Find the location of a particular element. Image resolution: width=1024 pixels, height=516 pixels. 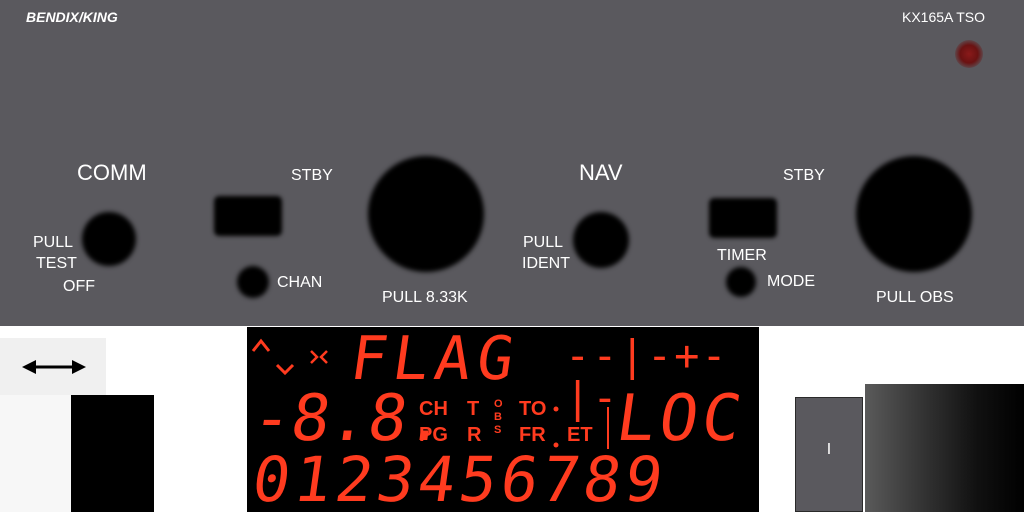

nav-swap-button is located at coordinates (743, 218).